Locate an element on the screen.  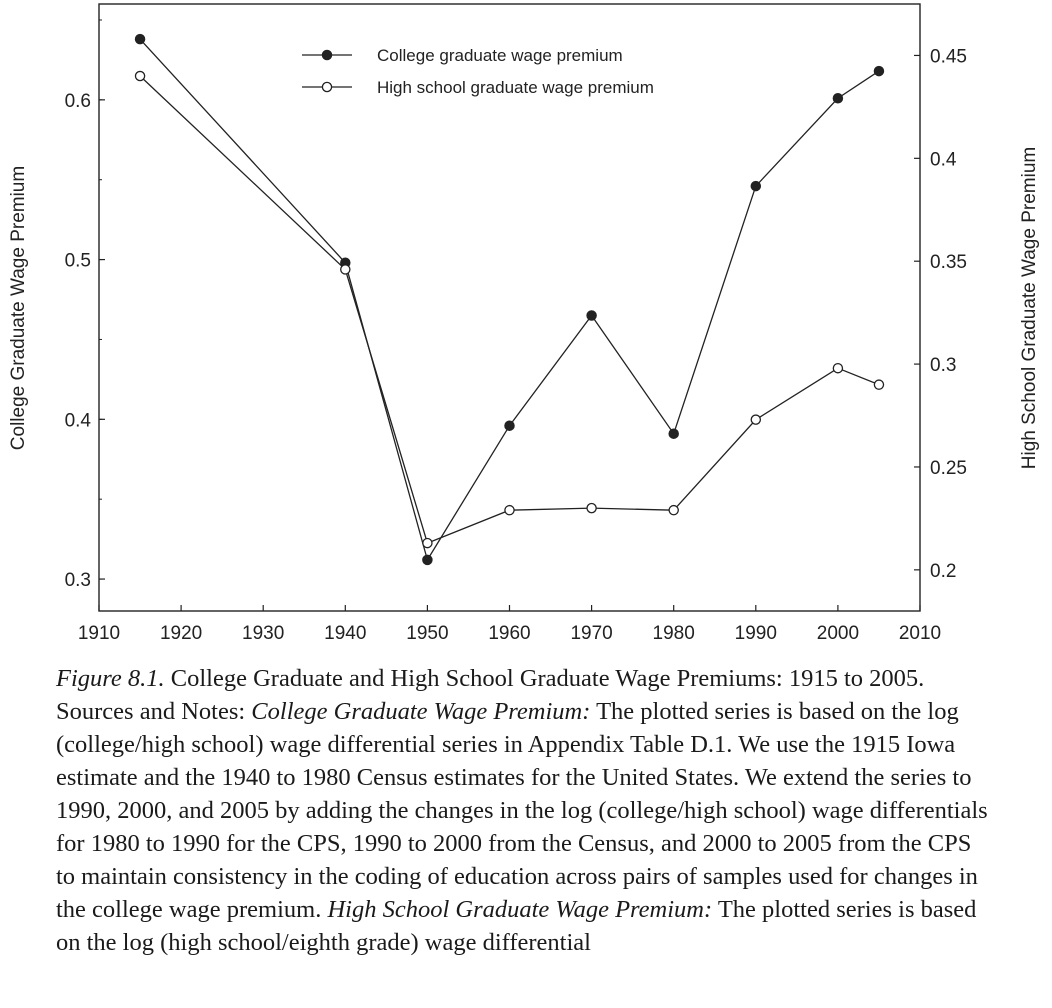
y-tick-label-right-0.4: 0.4 is located at coordinates (943, 159).